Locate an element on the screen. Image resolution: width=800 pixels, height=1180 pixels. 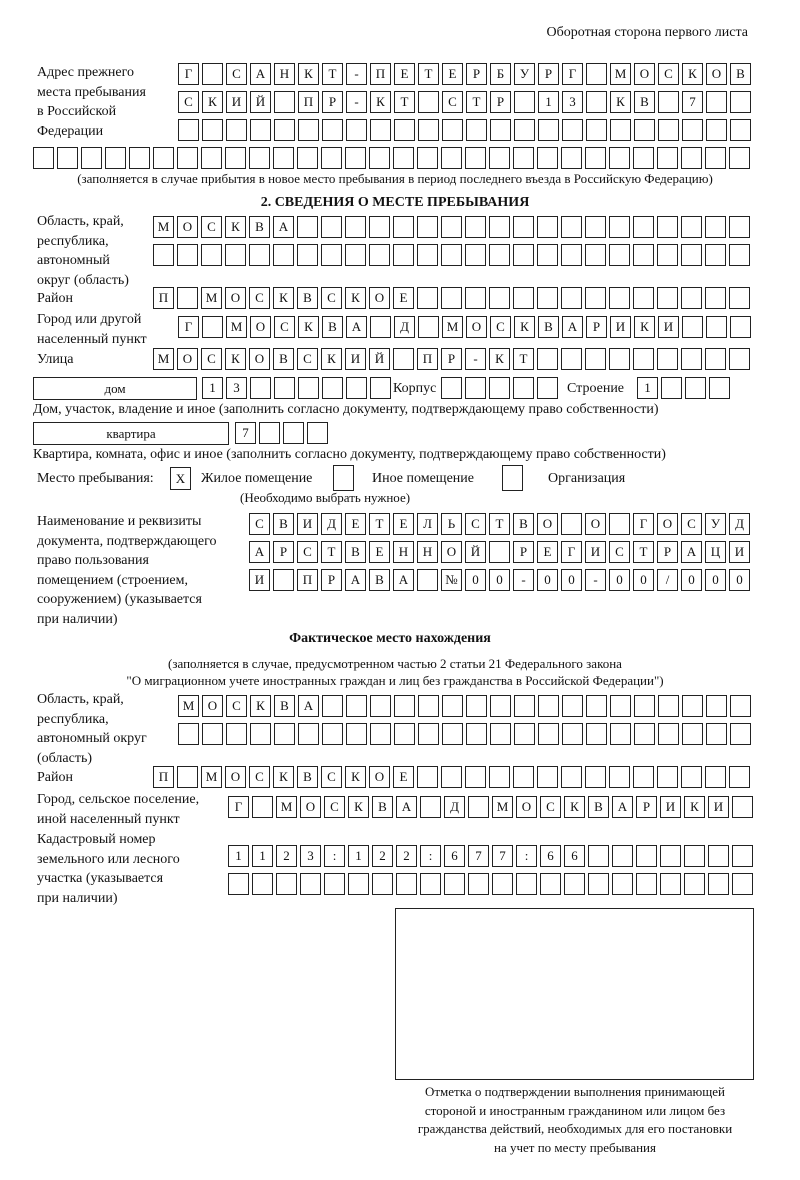
char-cell: И is located at coordinates (595, 552).